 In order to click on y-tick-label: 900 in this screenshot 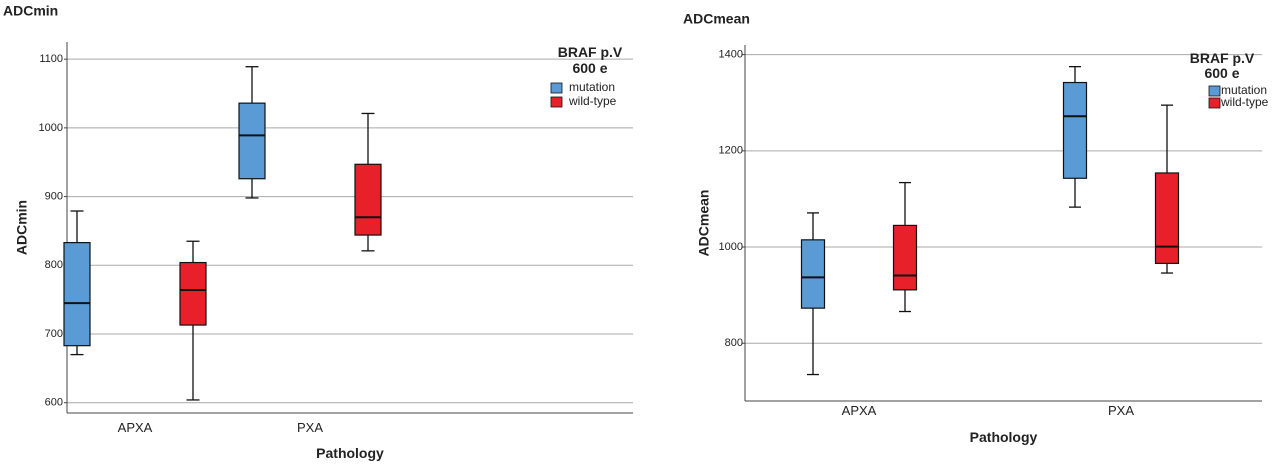, I will do `click(54, 196)`.